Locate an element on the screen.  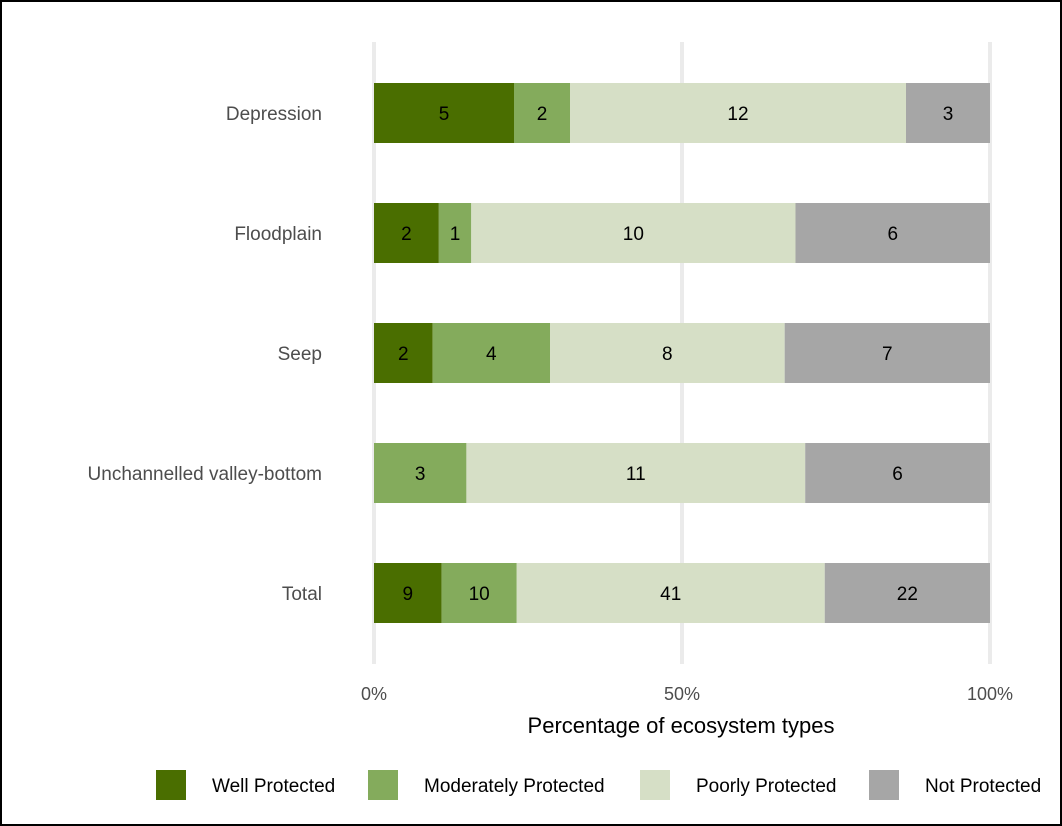
bar-value-label: 4 is located at coordinates (491, 354).